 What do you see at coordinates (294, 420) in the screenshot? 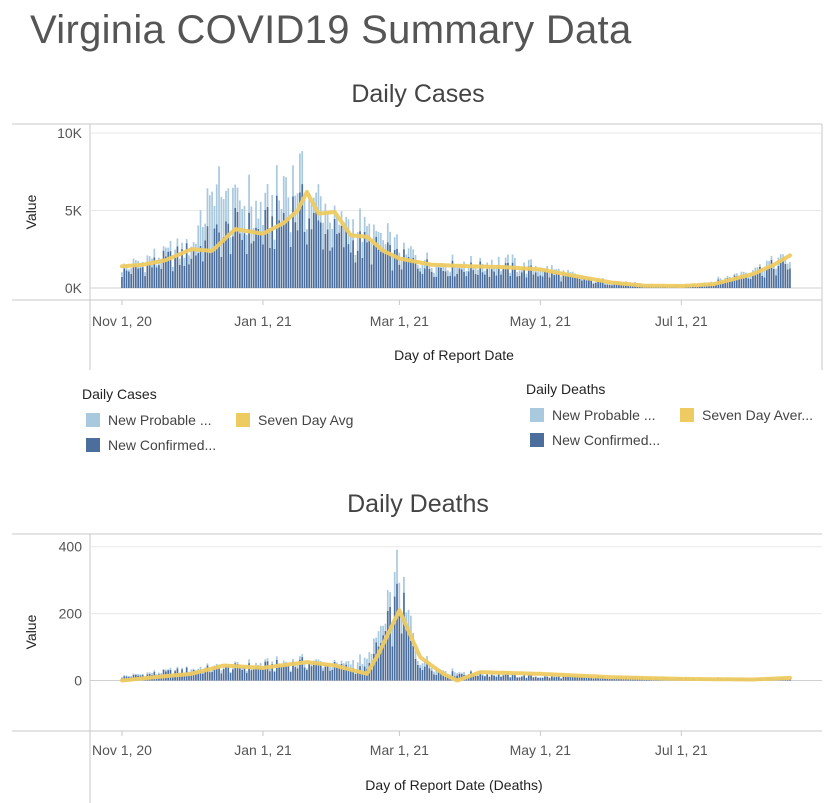
I see `legend-cases-avg: Seven Day Avg` at bounding box center [294, 420].